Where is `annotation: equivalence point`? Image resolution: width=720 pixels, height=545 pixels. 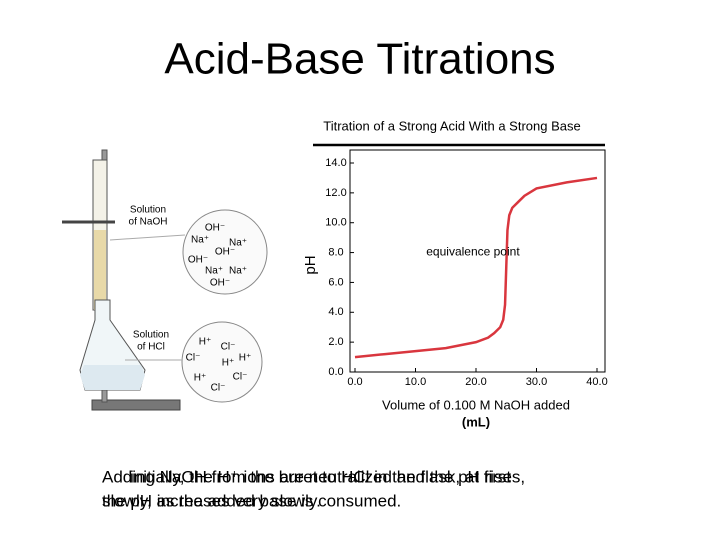 annotation: equivalence point is located at coordinates (473, 252).